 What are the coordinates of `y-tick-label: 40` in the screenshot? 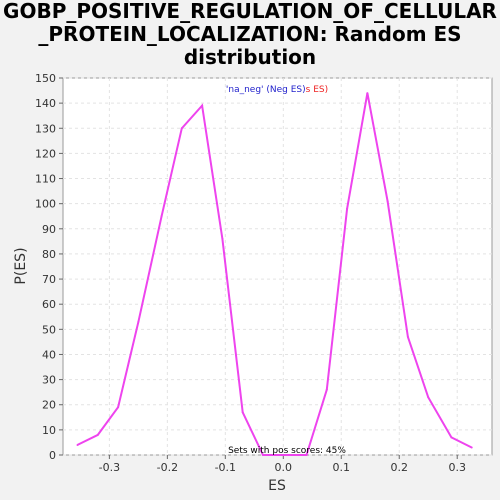 It's located at (49, 354).